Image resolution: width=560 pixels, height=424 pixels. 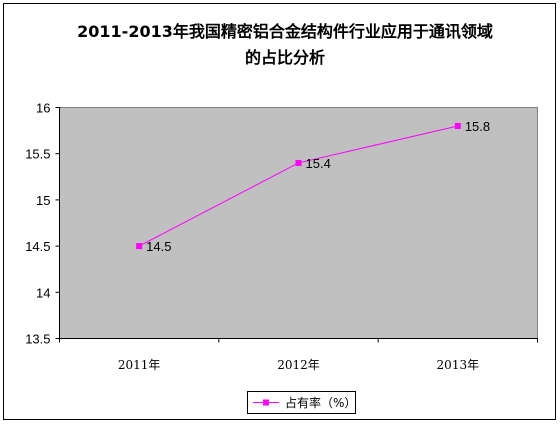 I want to click on legend-box, so click(x=301, y=402).